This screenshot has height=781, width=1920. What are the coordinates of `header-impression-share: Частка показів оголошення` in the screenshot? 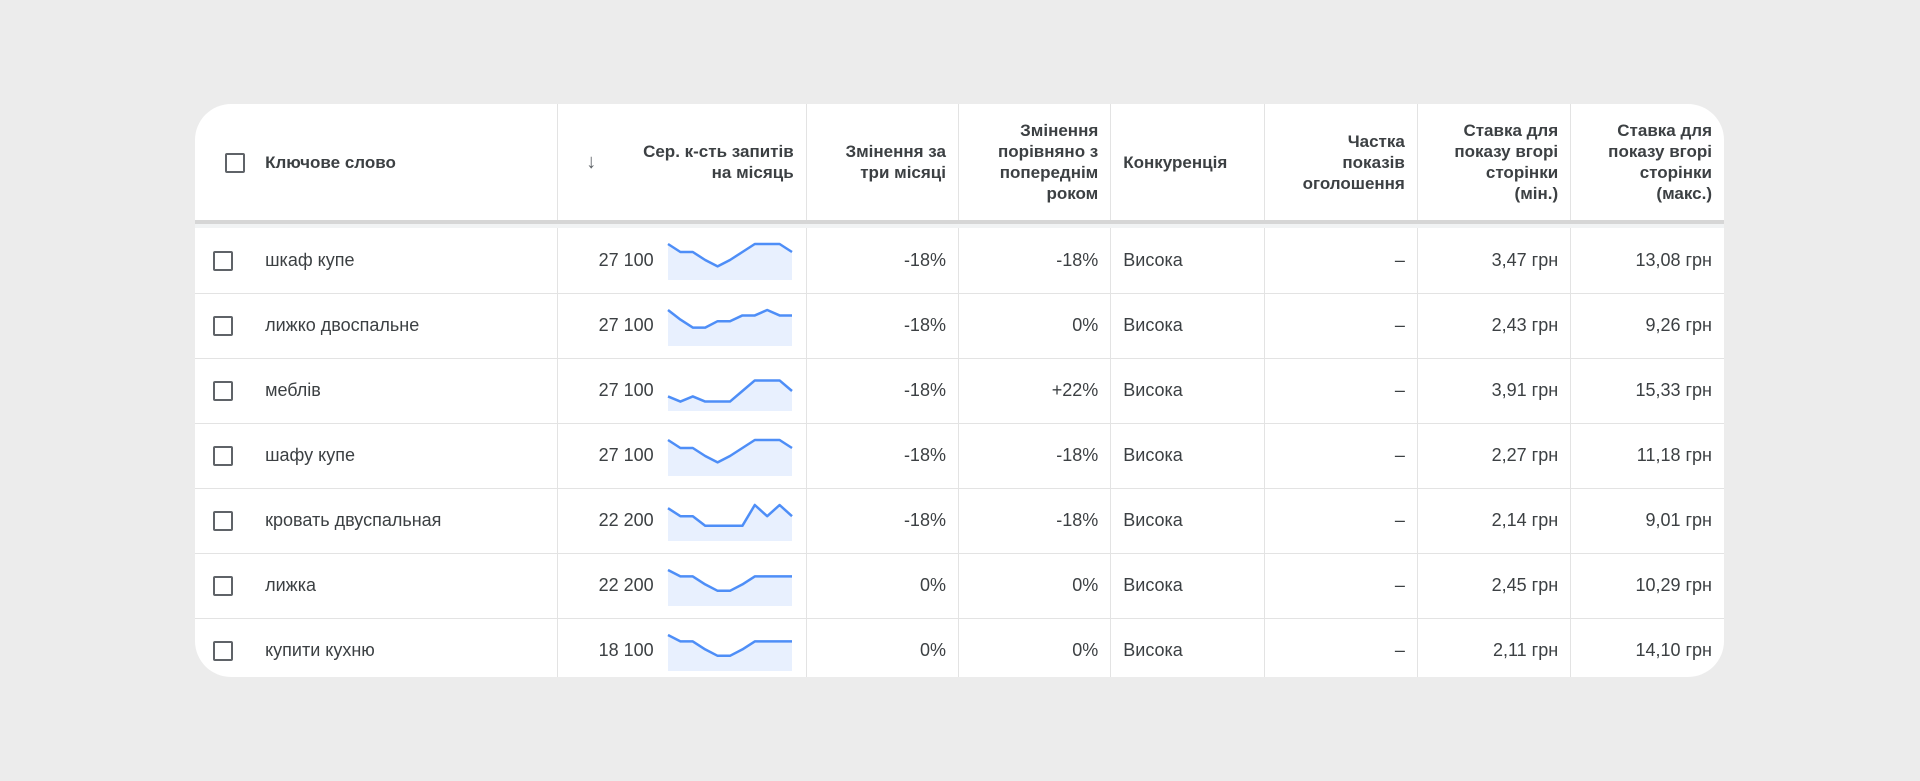 It's located at (1341, 163).